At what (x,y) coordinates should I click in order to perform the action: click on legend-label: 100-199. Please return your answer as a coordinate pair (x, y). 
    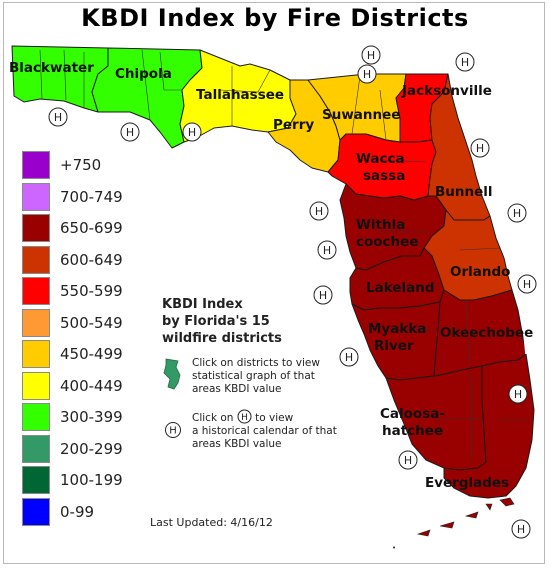
    Looking at the image, I should click on (91, 480).